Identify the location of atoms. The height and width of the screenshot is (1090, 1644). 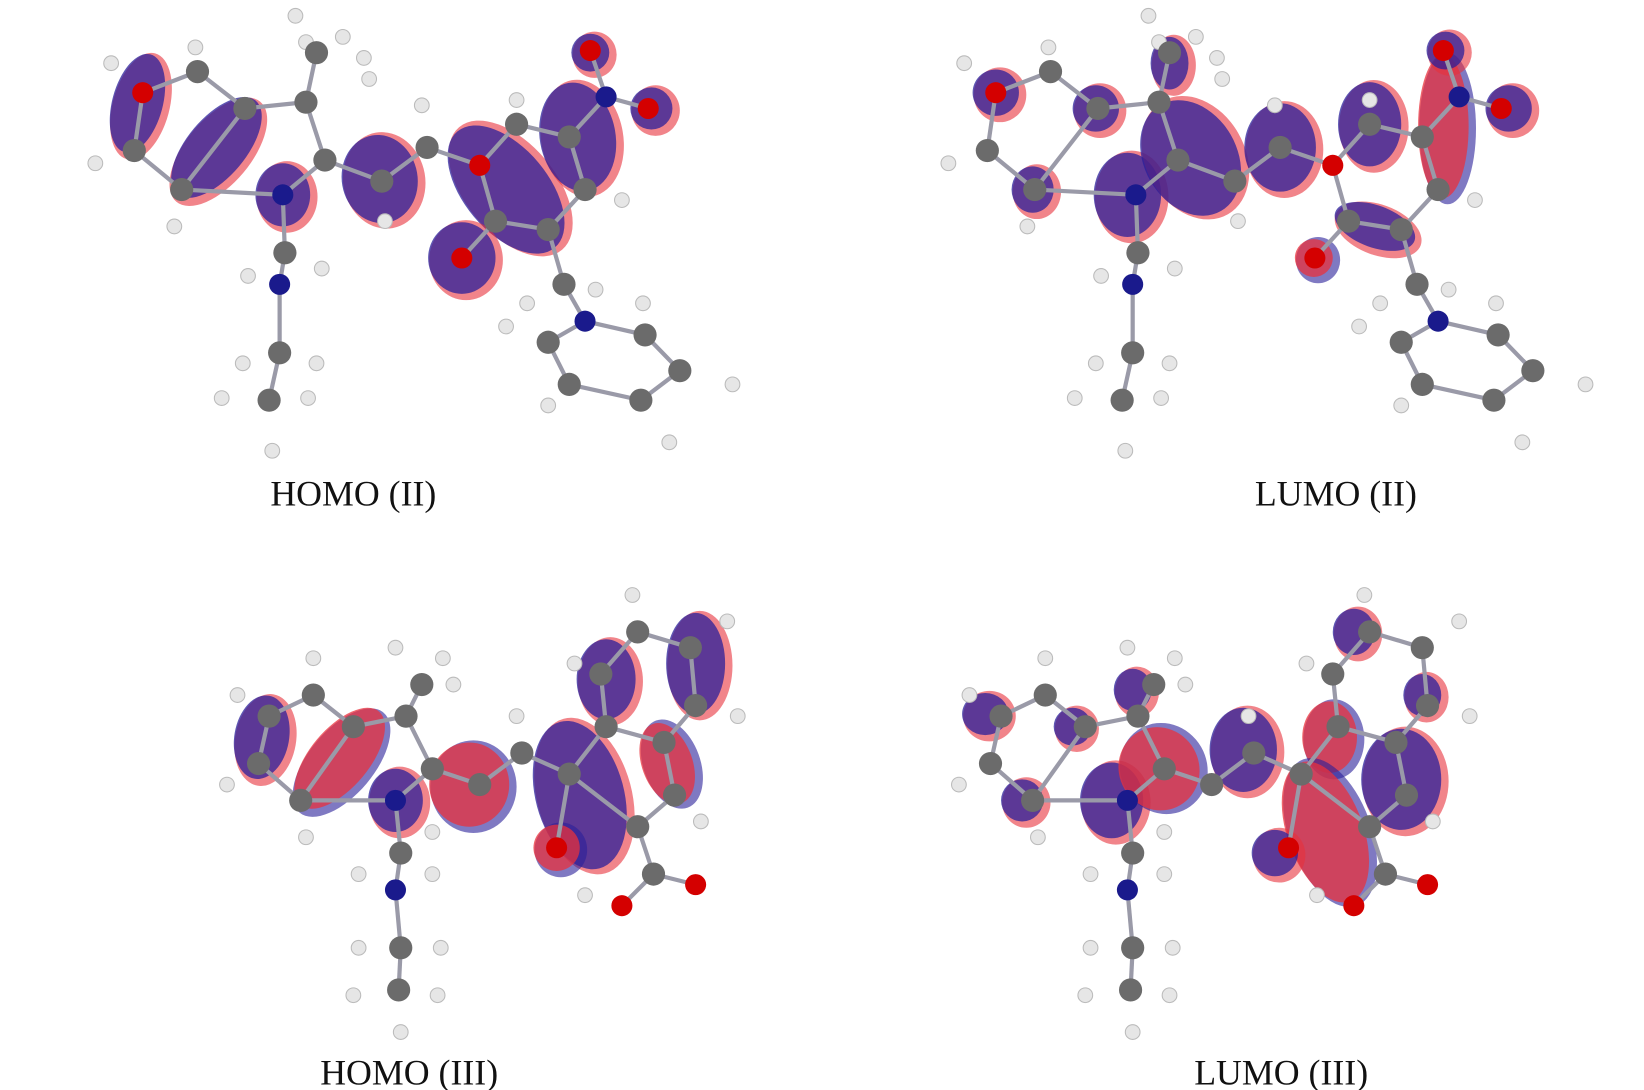
(482, 813).